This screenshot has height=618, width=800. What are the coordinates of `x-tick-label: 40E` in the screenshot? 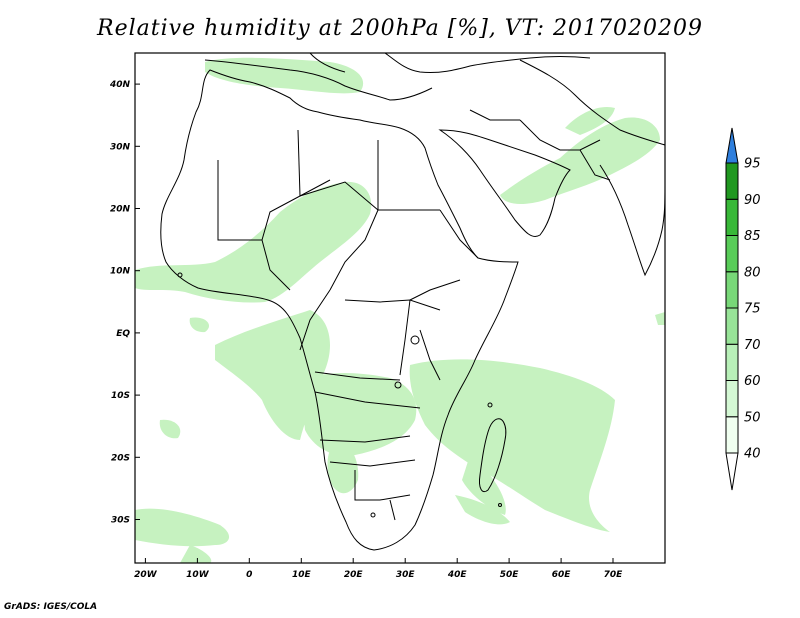 It's located at (457, 575).